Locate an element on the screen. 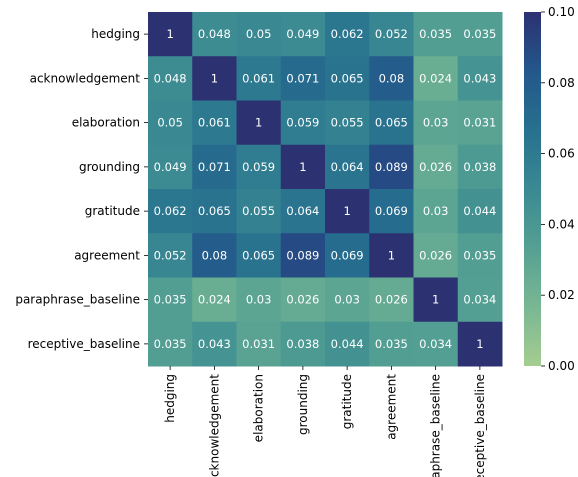 The width and height of the screenshot is (578, 477). y-tick-label: hedging is located at coordinates (115, 34).